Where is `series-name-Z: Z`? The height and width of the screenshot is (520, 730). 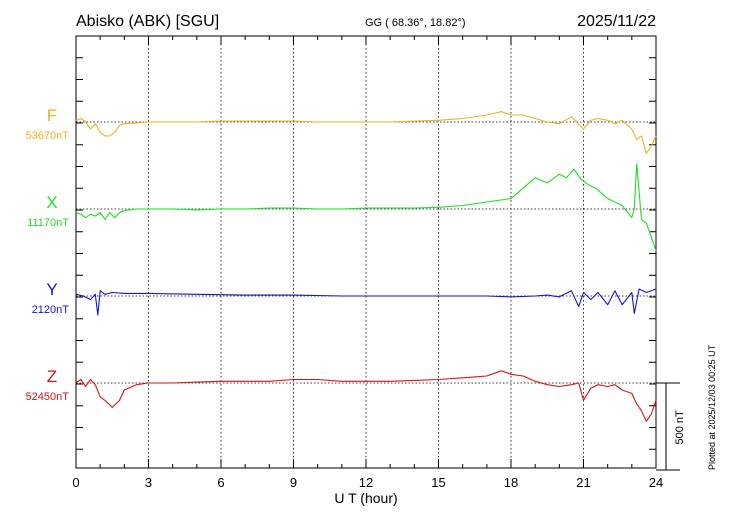 series-name-Z: Z is located at coordinates (52, 376).